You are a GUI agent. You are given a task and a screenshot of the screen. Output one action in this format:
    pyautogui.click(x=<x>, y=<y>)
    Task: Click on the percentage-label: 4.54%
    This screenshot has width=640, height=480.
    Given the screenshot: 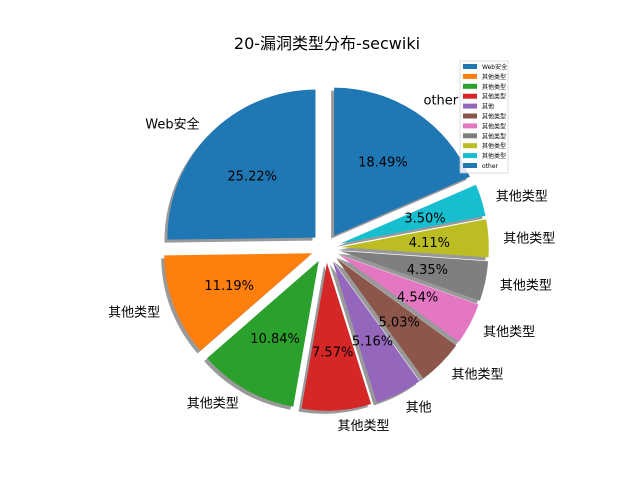 What is the action you would take?
    pyautogui.click(x=417, y=297)
    